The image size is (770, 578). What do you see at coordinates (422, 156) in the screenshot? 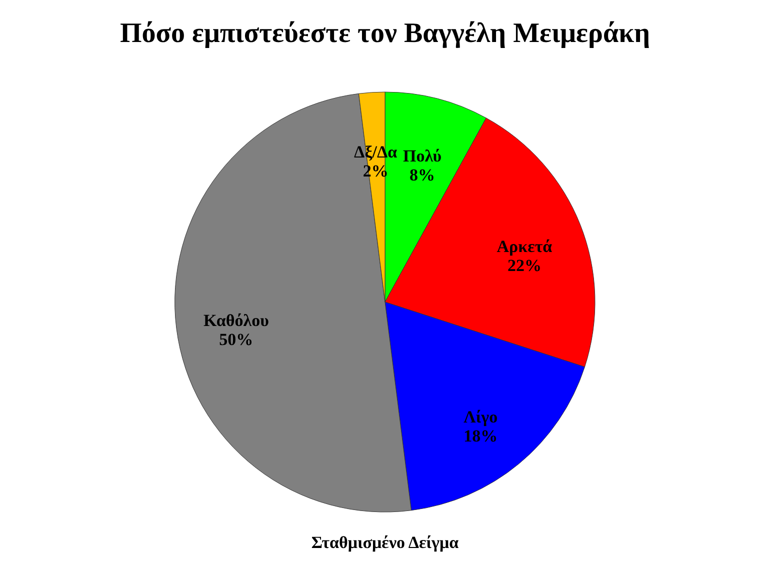
I see `slice-label: Πολύ` at bounding box center [422, 156].